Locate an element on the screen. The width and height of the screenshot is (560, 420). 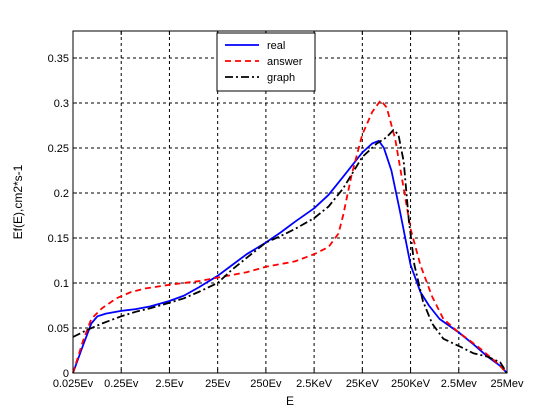
x-tick-label: 25Ev is located at coordinates (218, 384).